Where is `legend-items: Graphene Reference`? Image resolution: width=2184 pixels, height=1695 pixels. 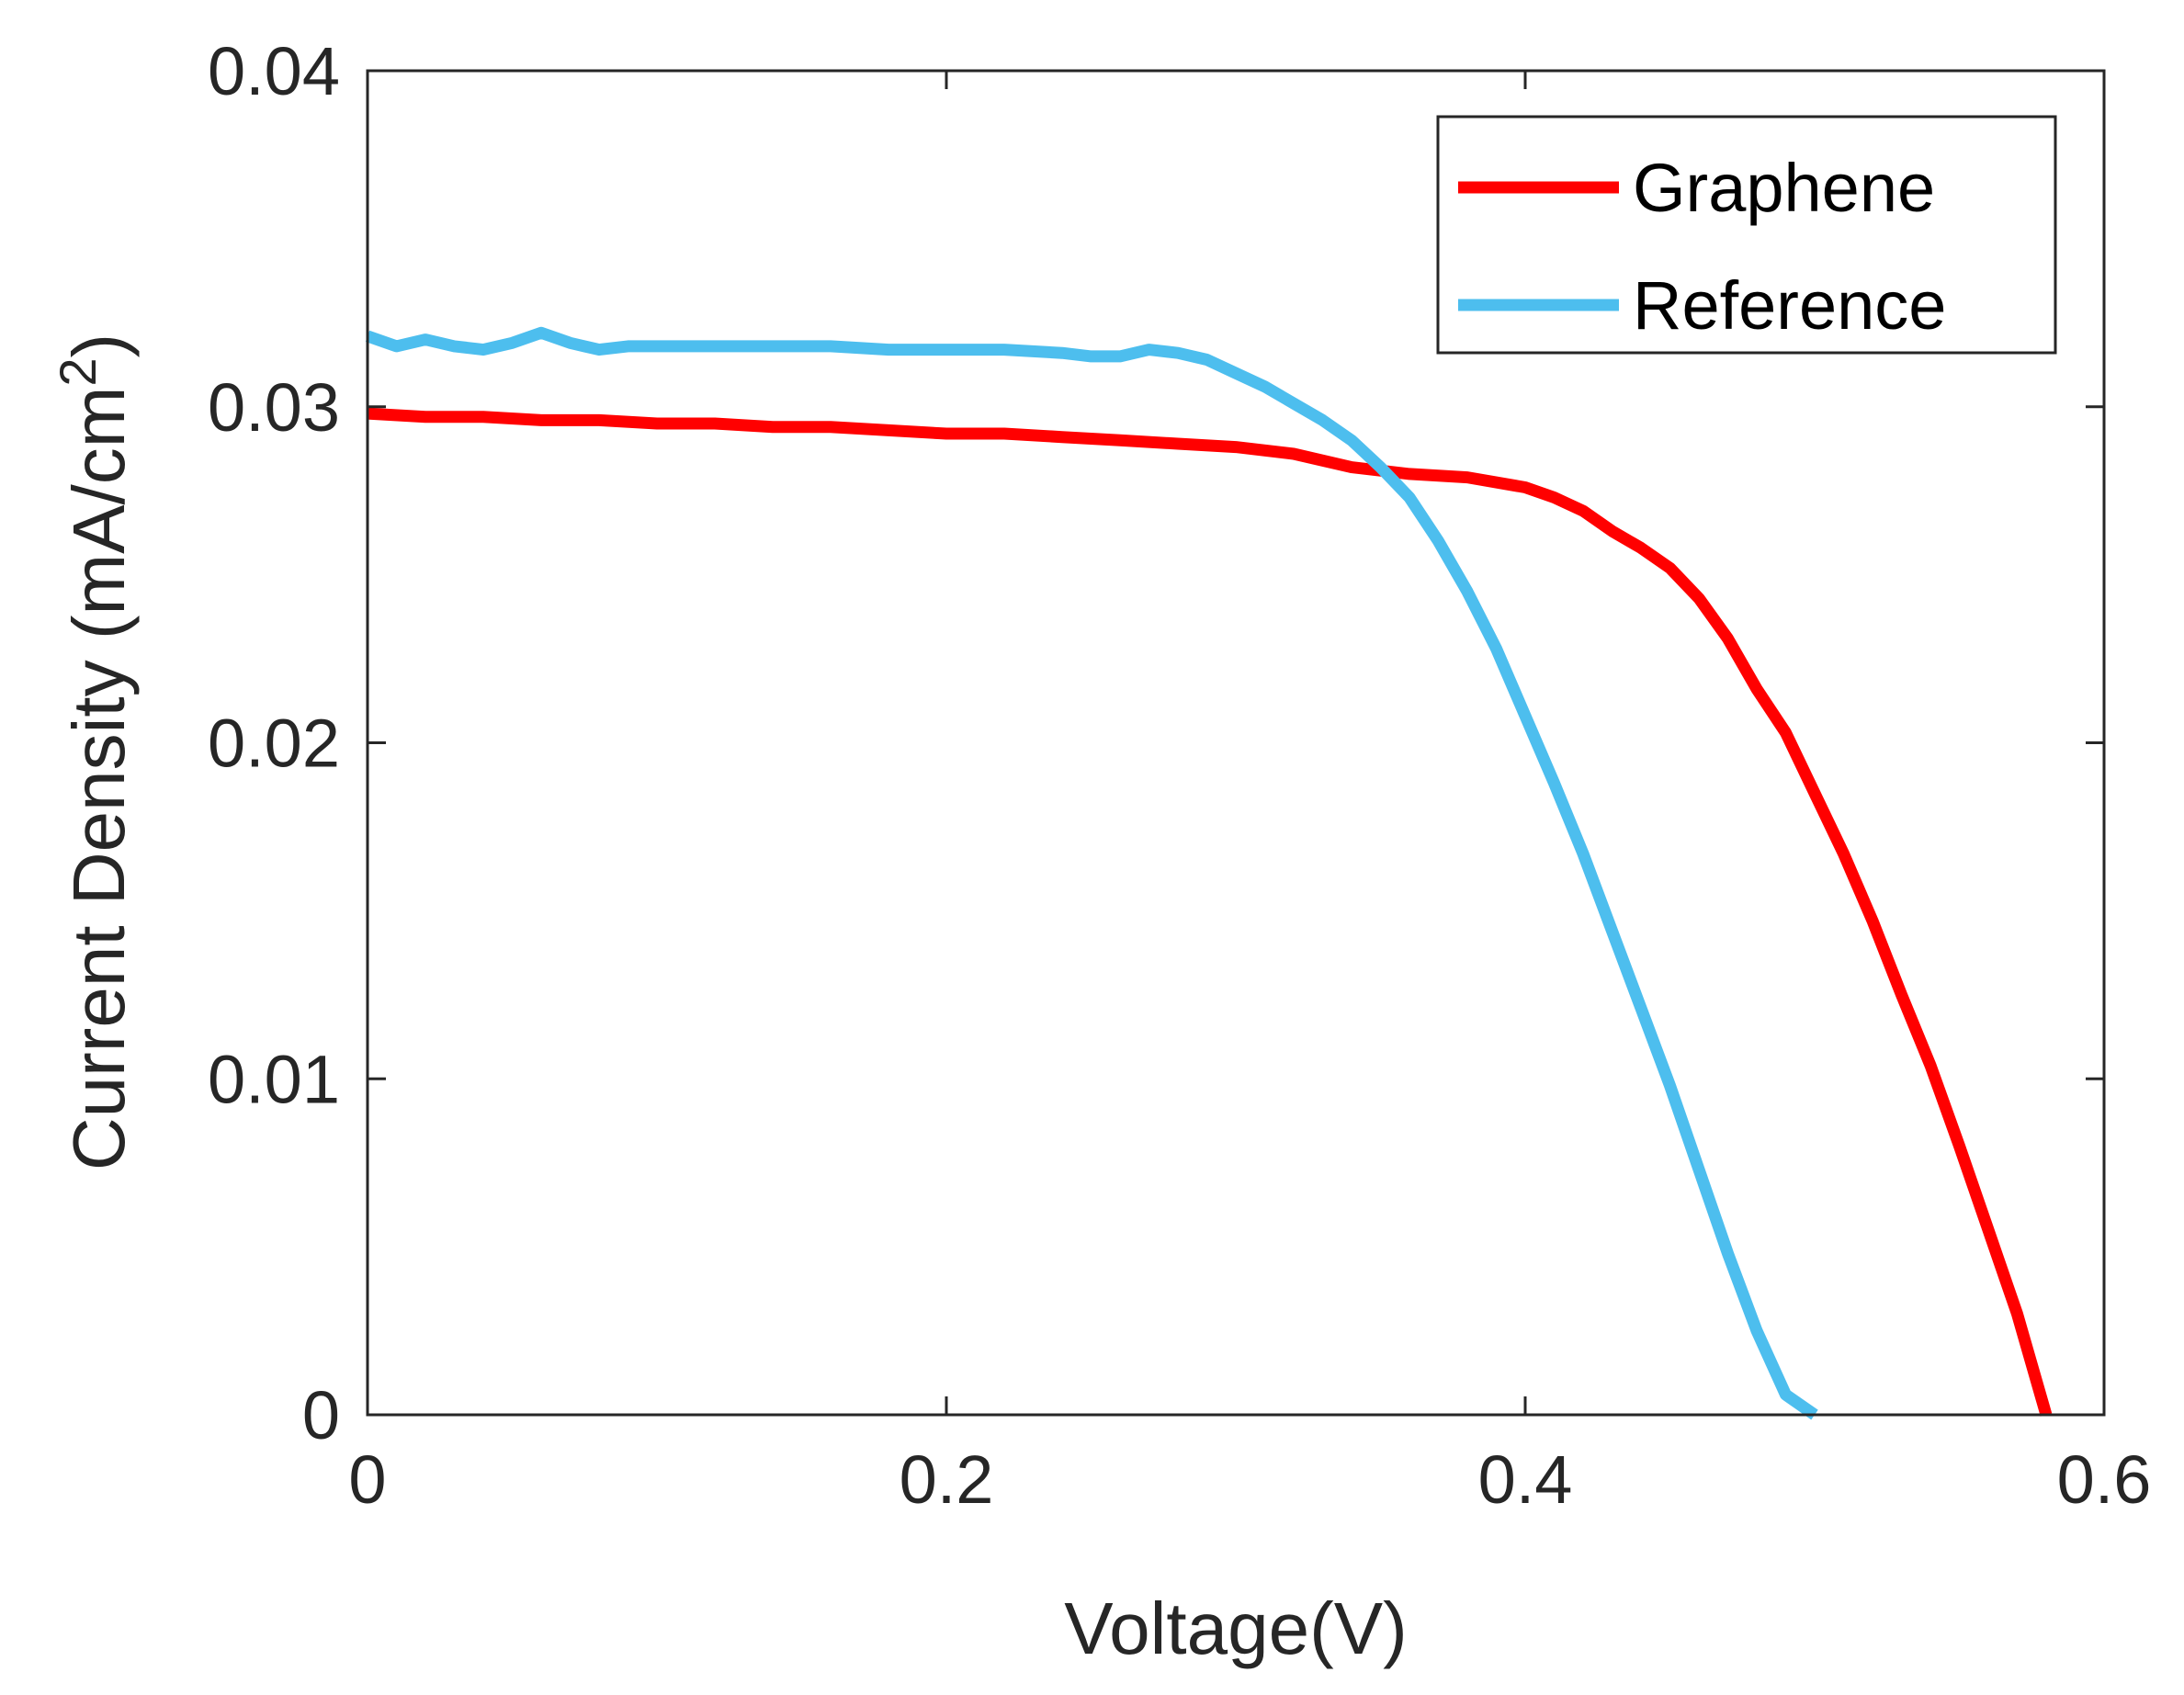 legend-items: Graphene Reference is located at coordinates (1702, 247).